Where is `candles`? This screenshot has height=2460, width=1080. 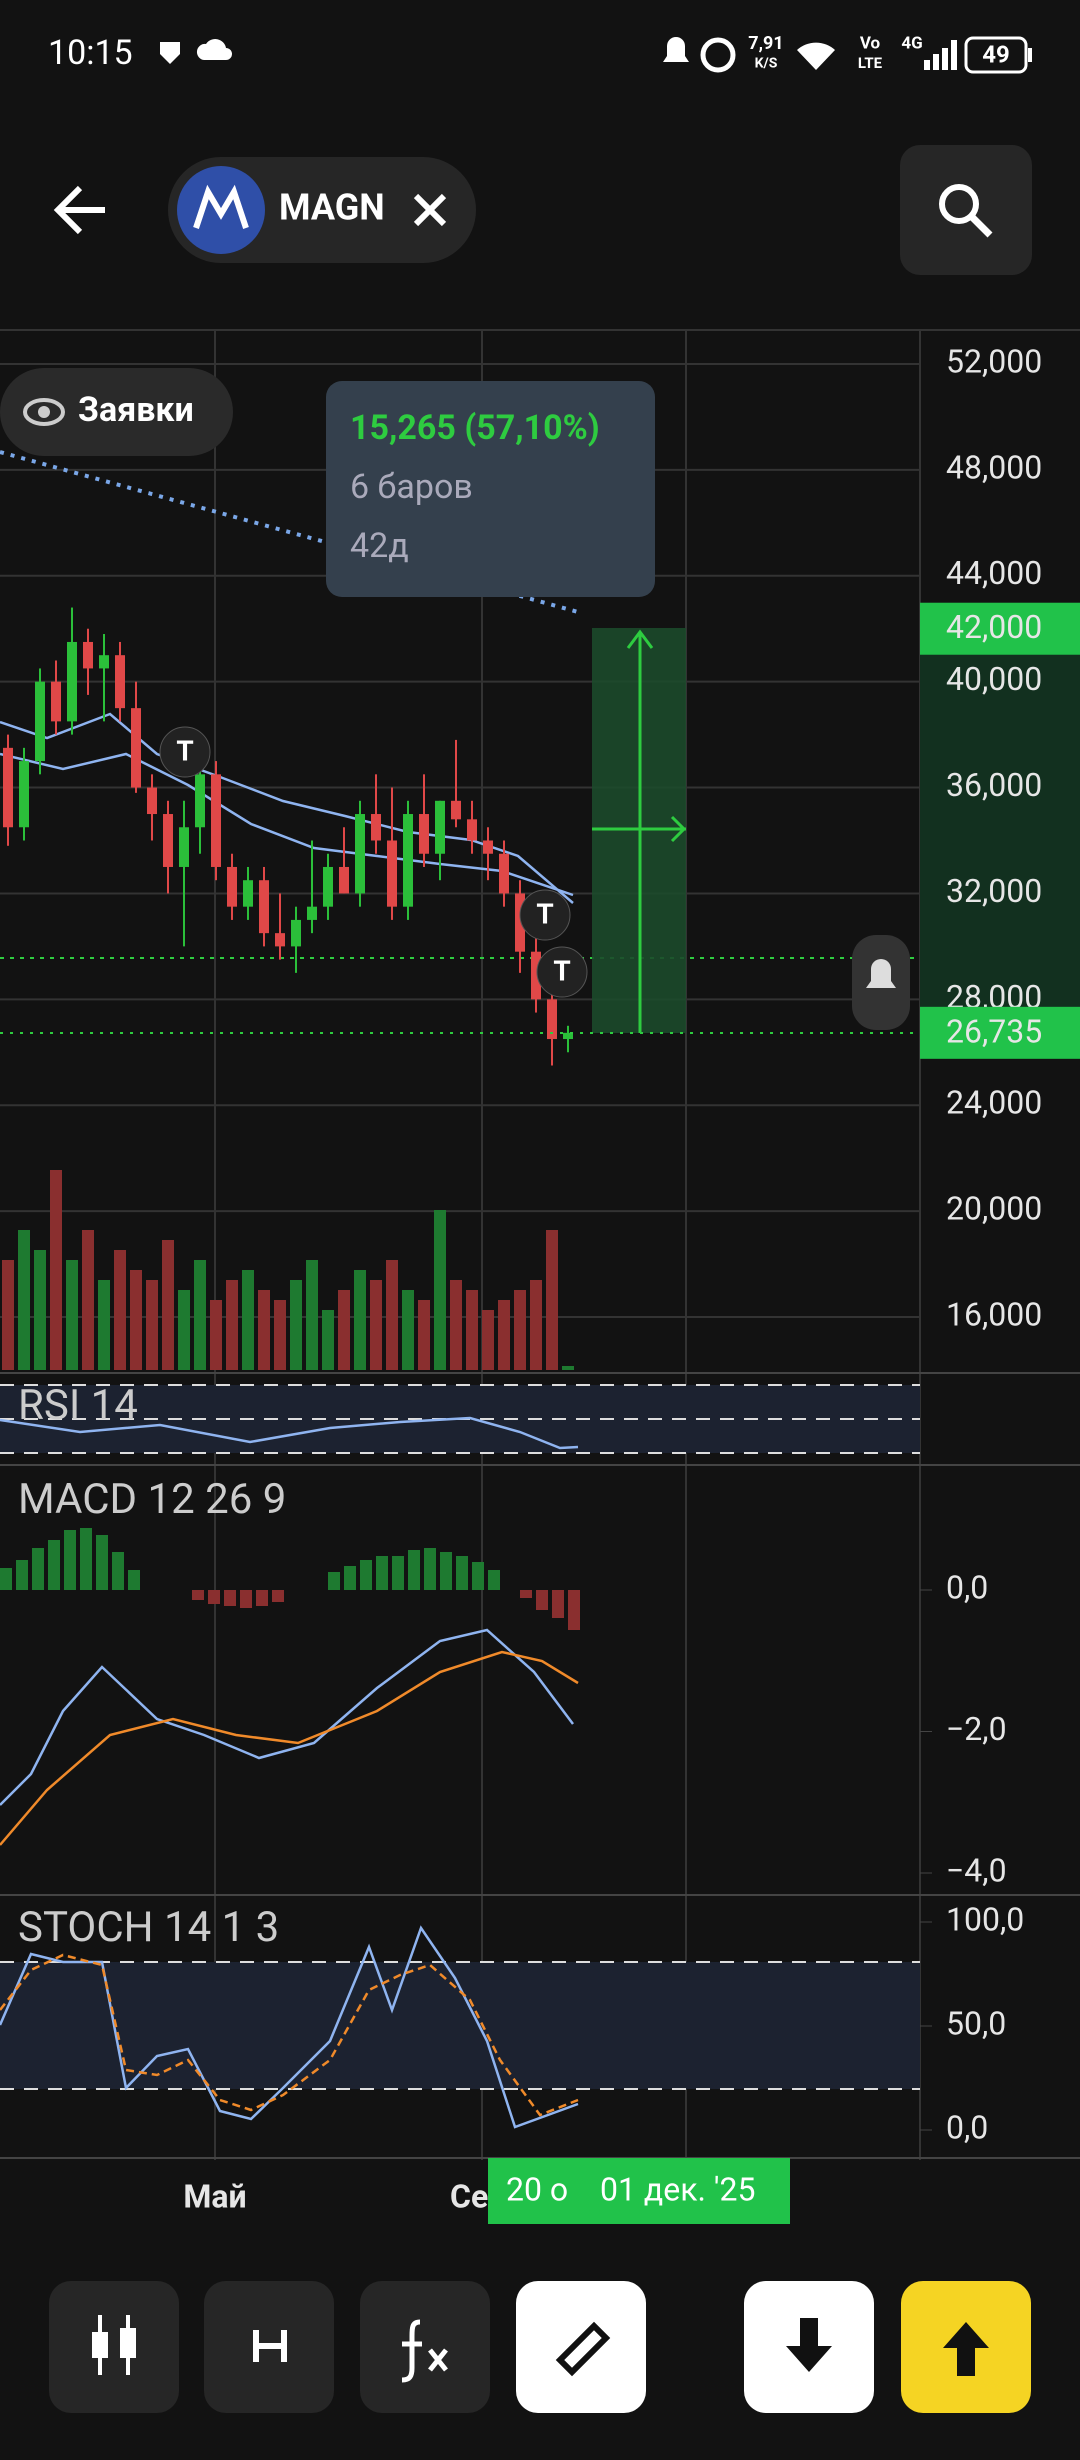
candles is located at coordinates (288, 836).